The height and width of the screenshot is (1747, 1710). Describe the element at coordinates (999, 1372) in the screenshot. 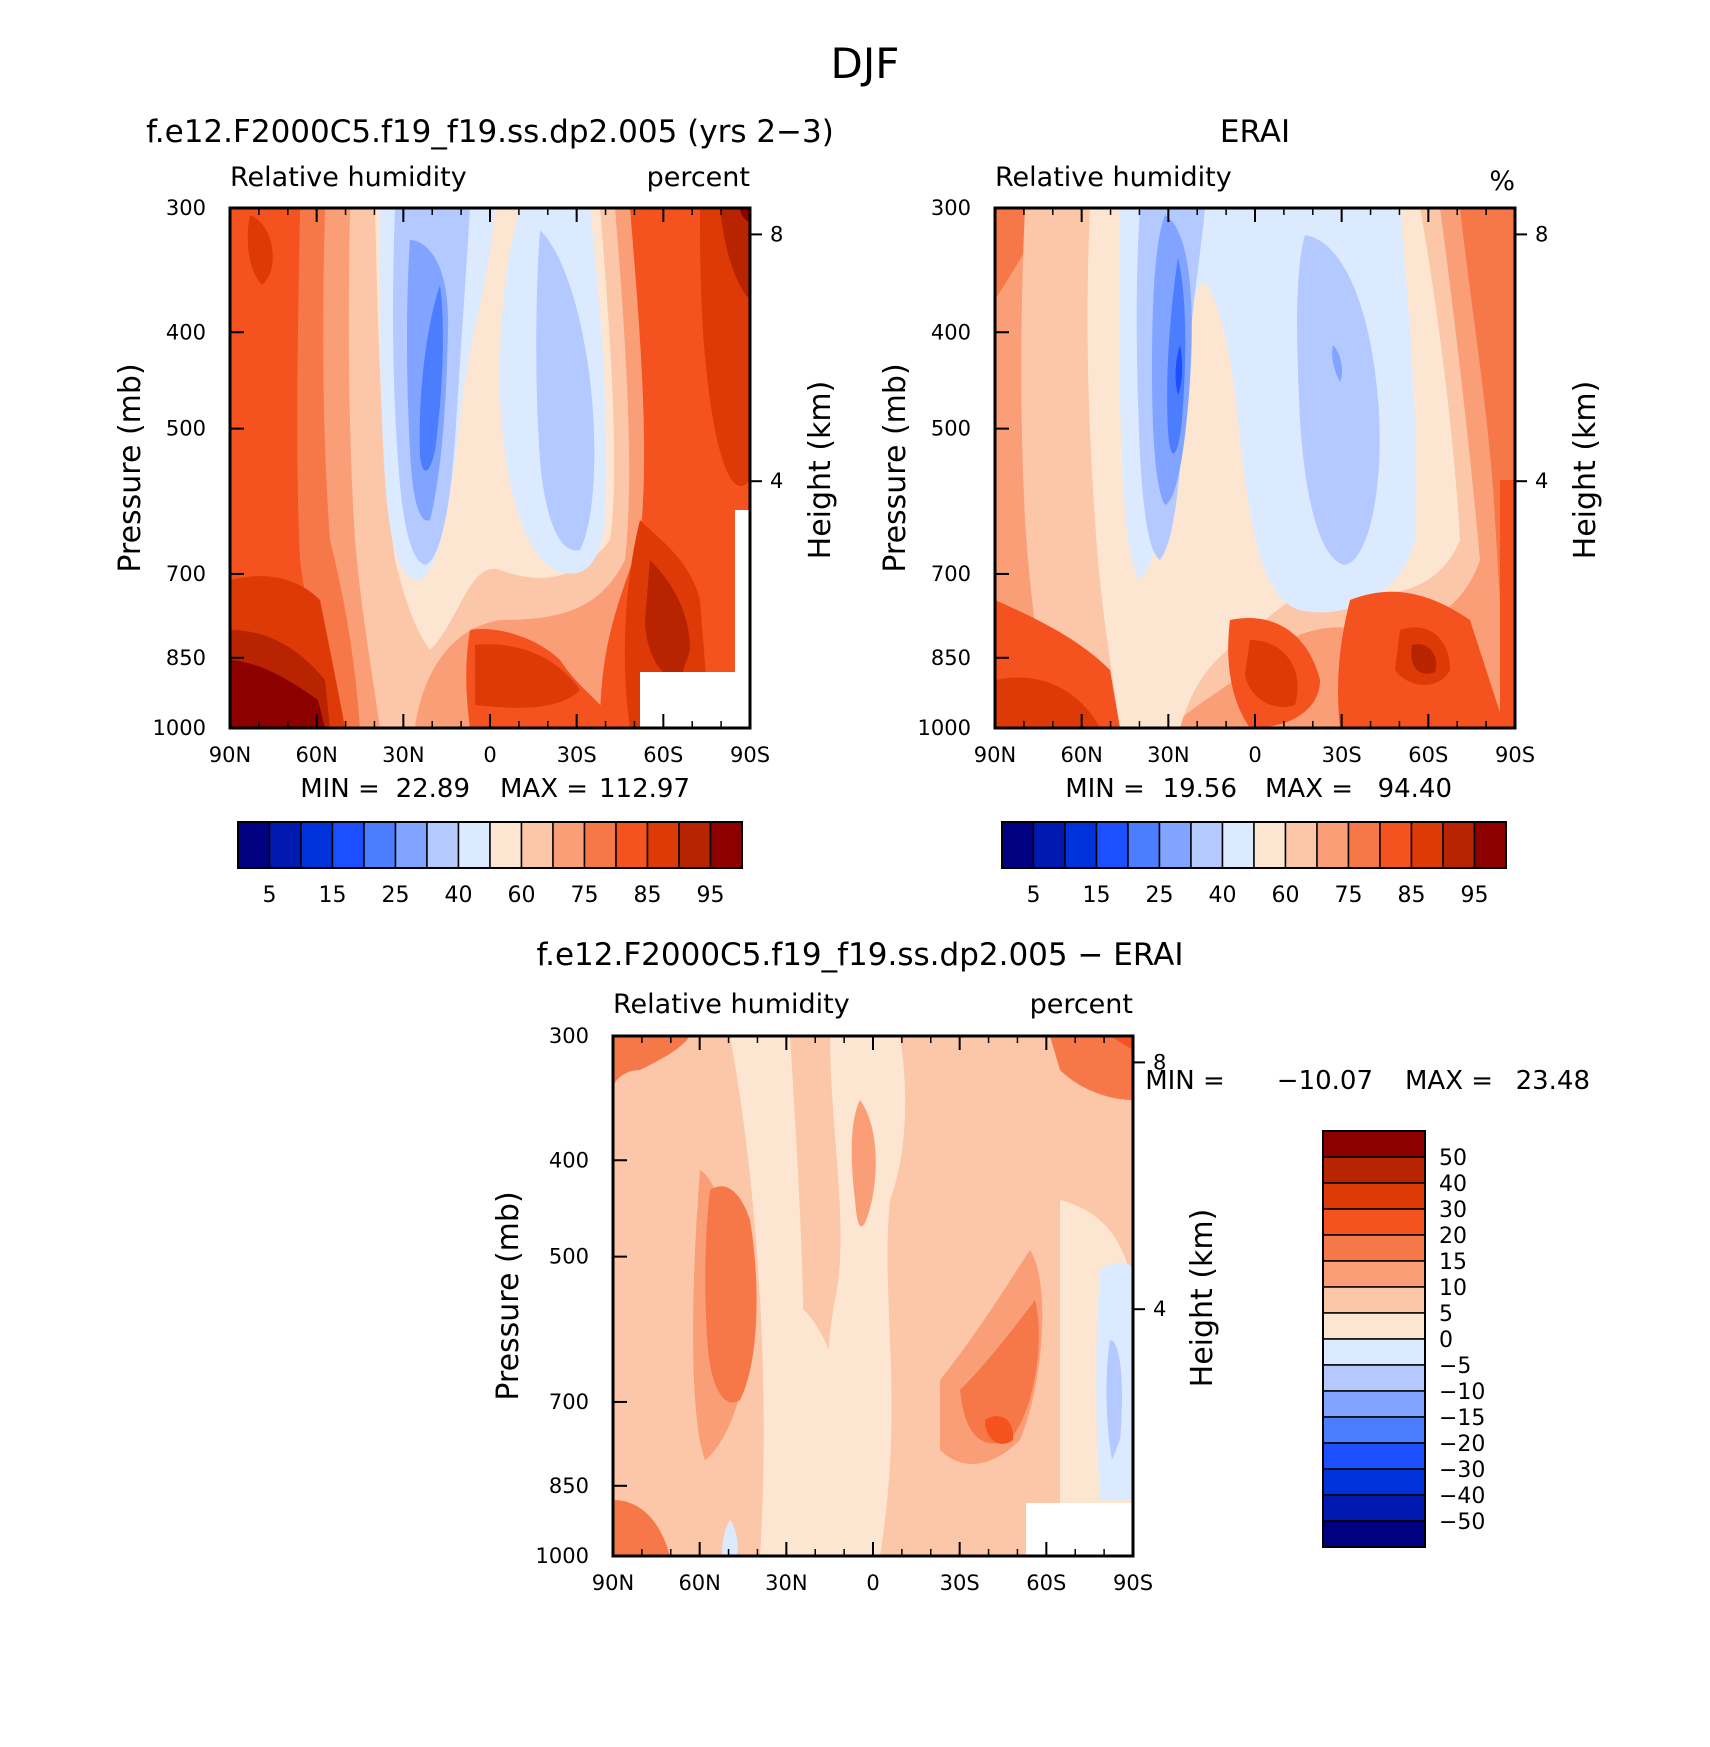

I see `contour-level-15-20-d` at that location.